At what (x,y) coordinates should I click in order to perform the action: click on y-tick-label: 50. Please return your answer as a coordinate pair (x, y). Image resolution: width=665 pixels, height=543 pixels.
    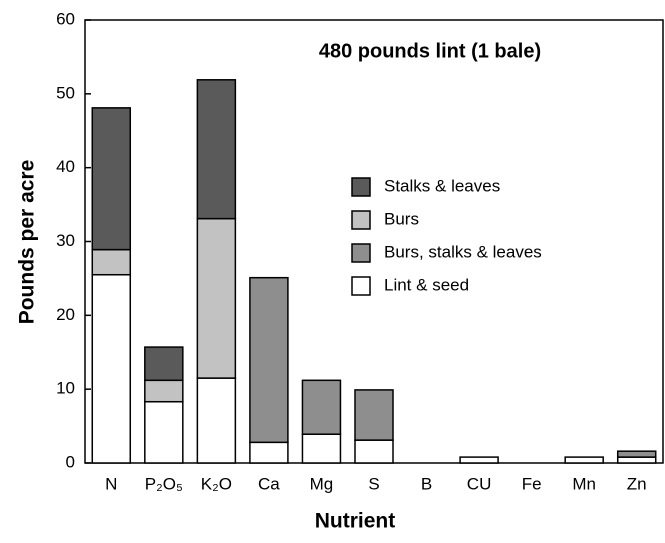
    Looking at the image, I should click on (65, 92).